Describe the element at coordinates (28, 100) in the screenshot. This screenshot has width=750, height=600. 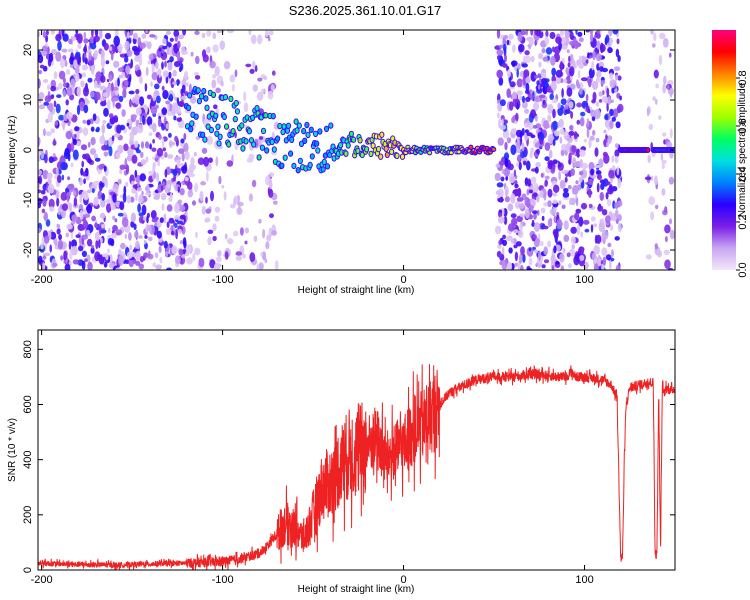
I see `y-tick-label: 10` at that location.